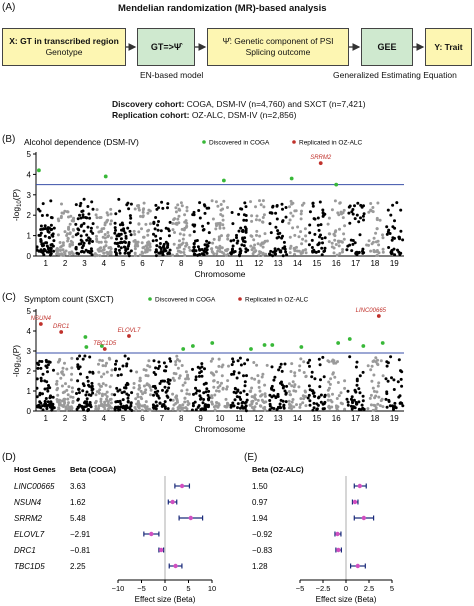  I want to click on box-x-line1: X: GT in transcribed region, so click(64, 41).